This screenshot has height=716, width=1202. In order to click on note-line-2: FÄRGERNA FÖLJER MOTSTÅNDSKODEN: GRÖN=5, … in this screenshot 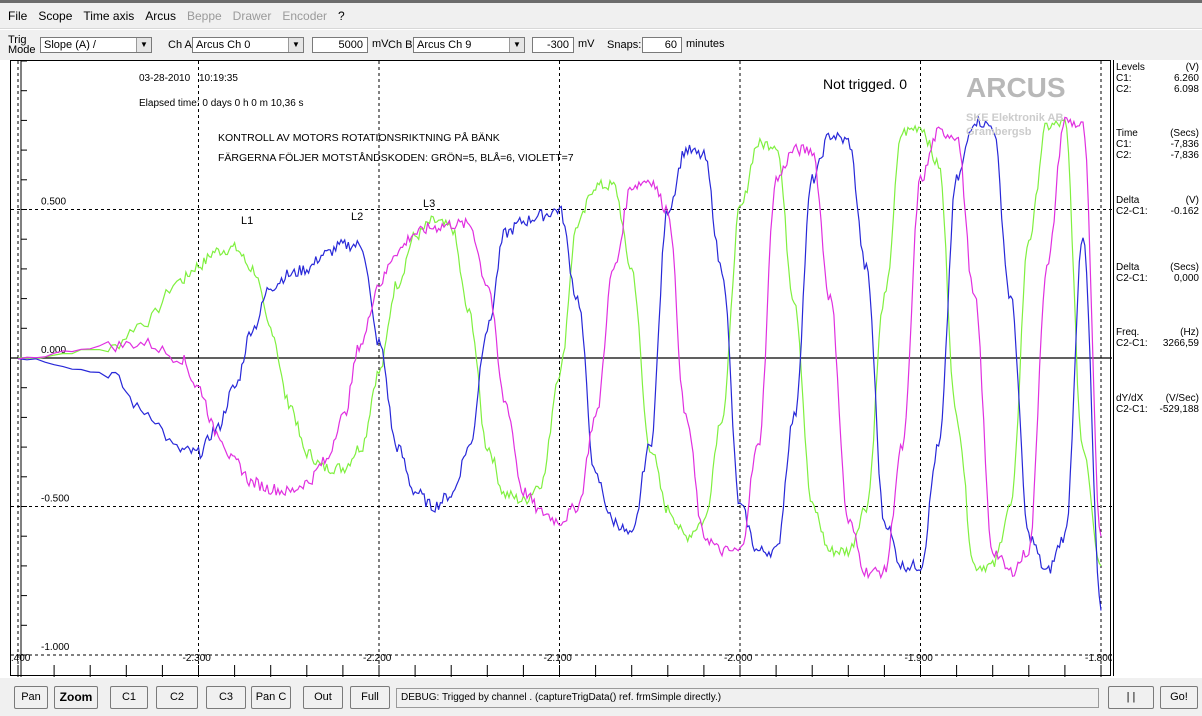, I will do `click(396, 157)`.